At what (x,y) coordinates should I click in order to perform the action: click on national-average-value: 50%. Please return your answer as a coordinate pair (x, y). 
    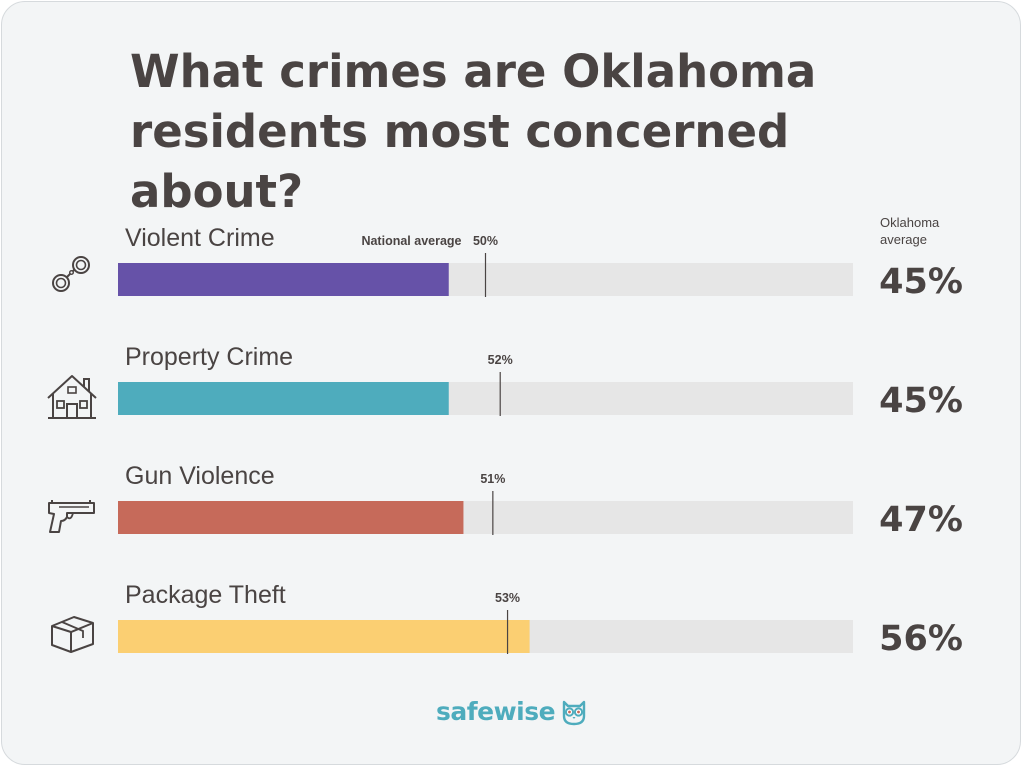
    Looking at the image, I should click on (485, 241).